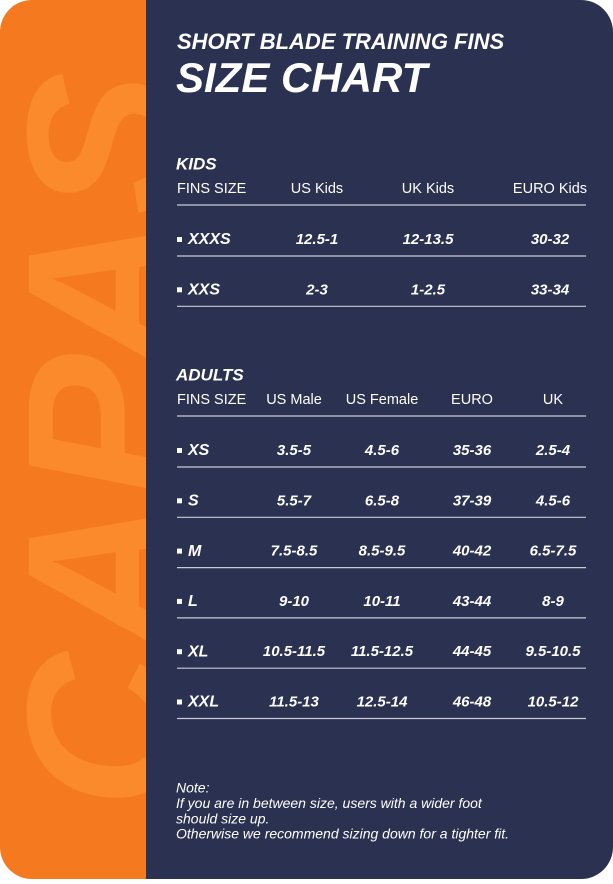  I want to click on size-label: L, so click(193, 601).